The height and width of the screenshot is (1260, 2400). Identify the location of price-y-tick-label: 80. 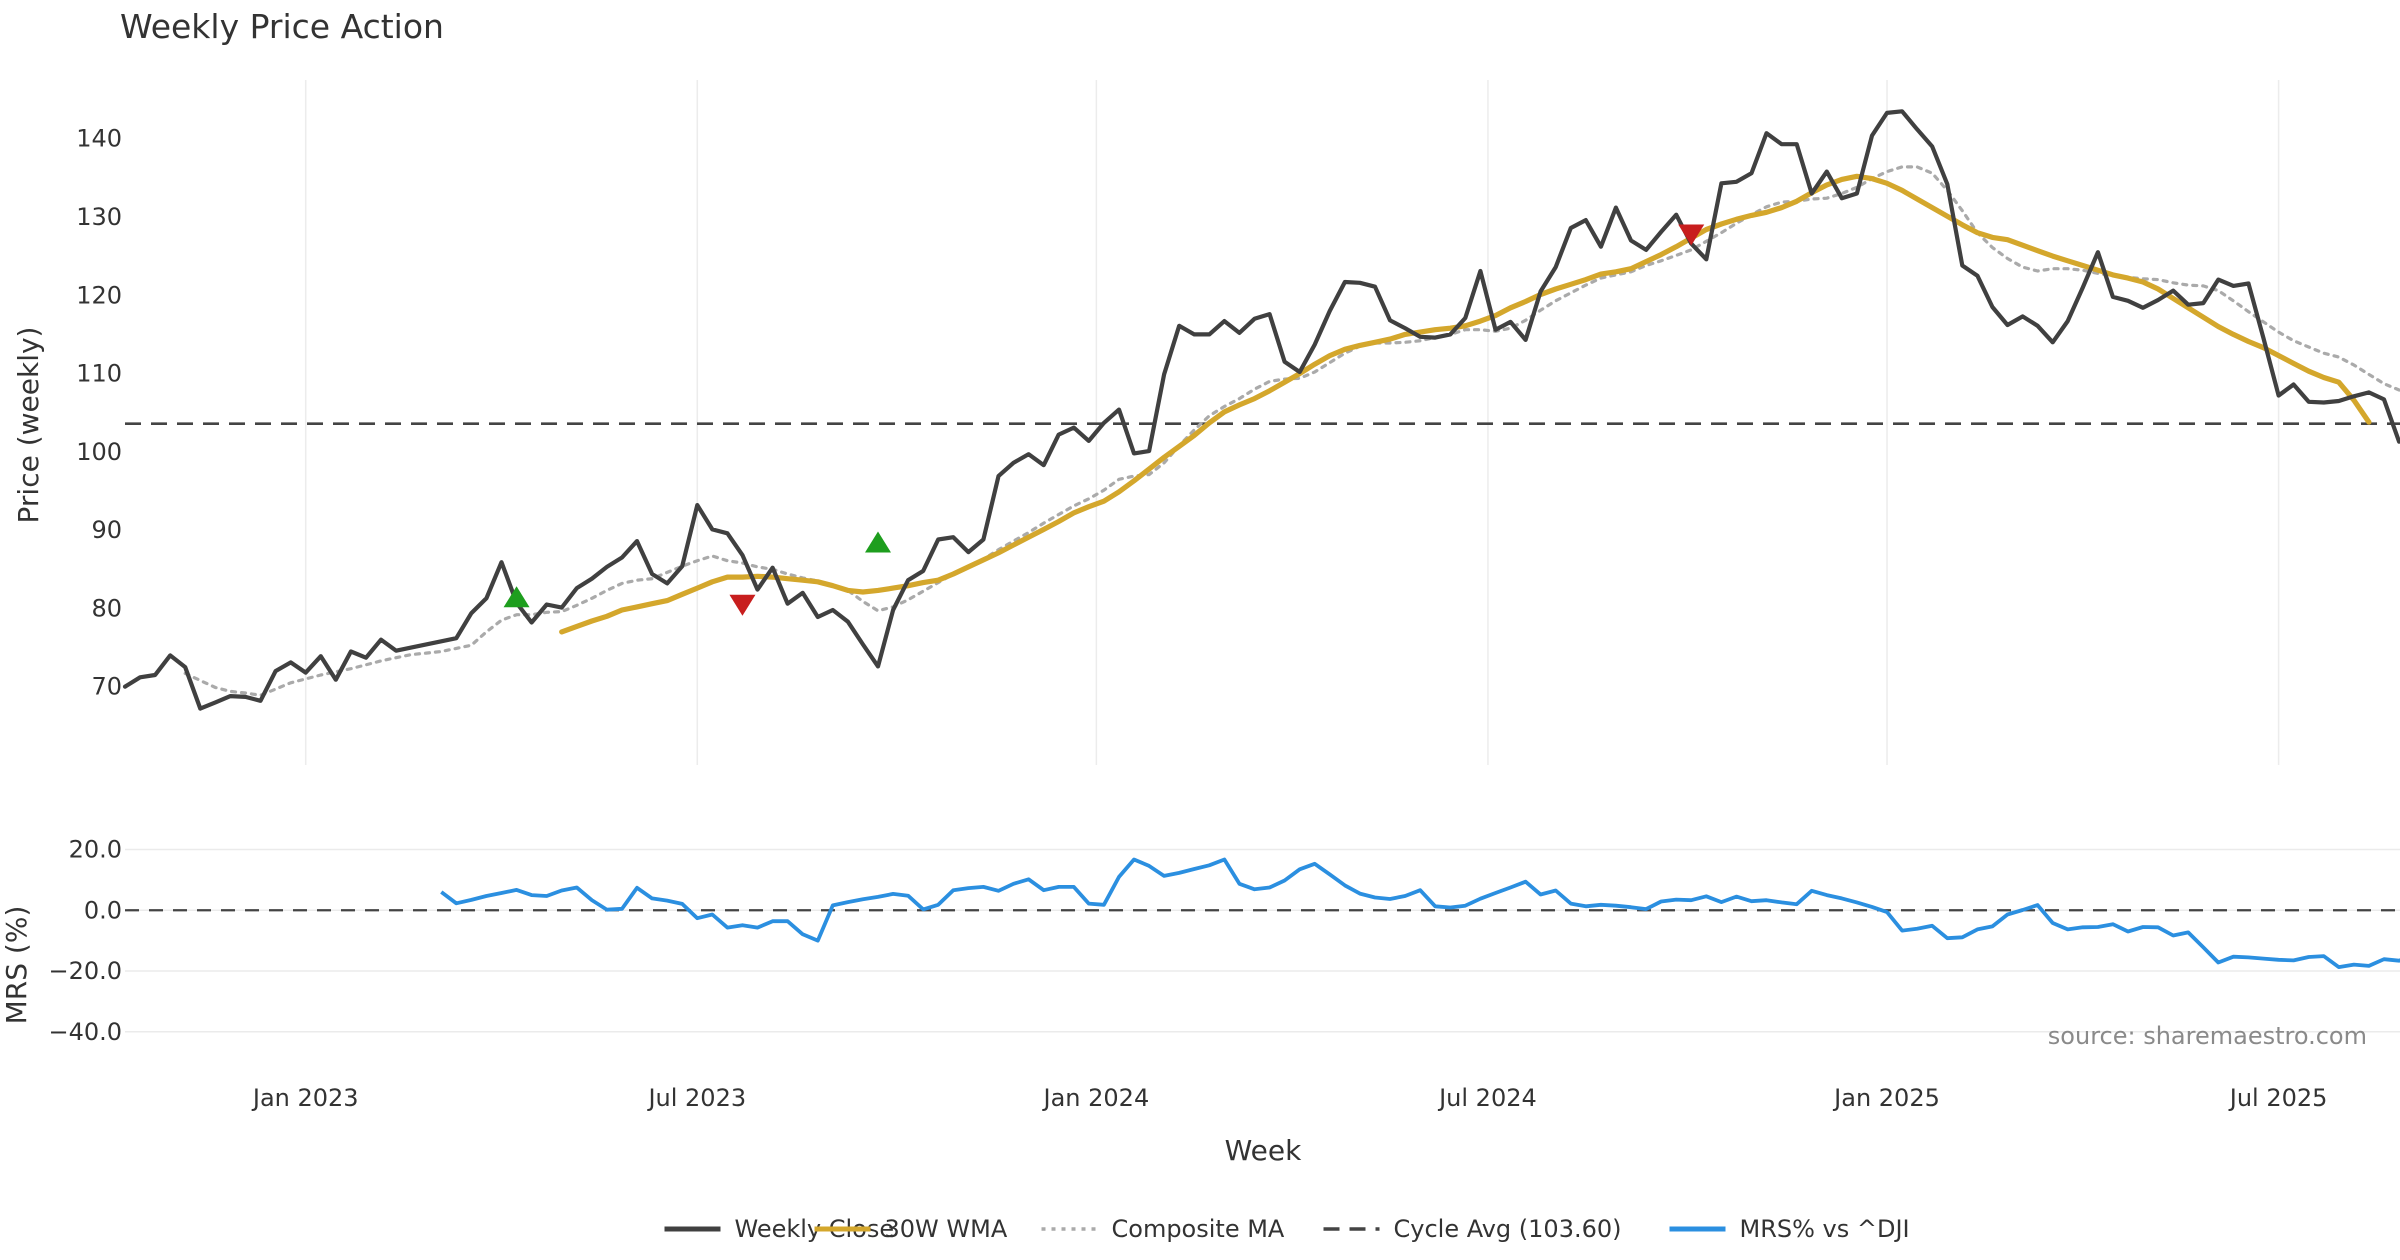
(106, 608).